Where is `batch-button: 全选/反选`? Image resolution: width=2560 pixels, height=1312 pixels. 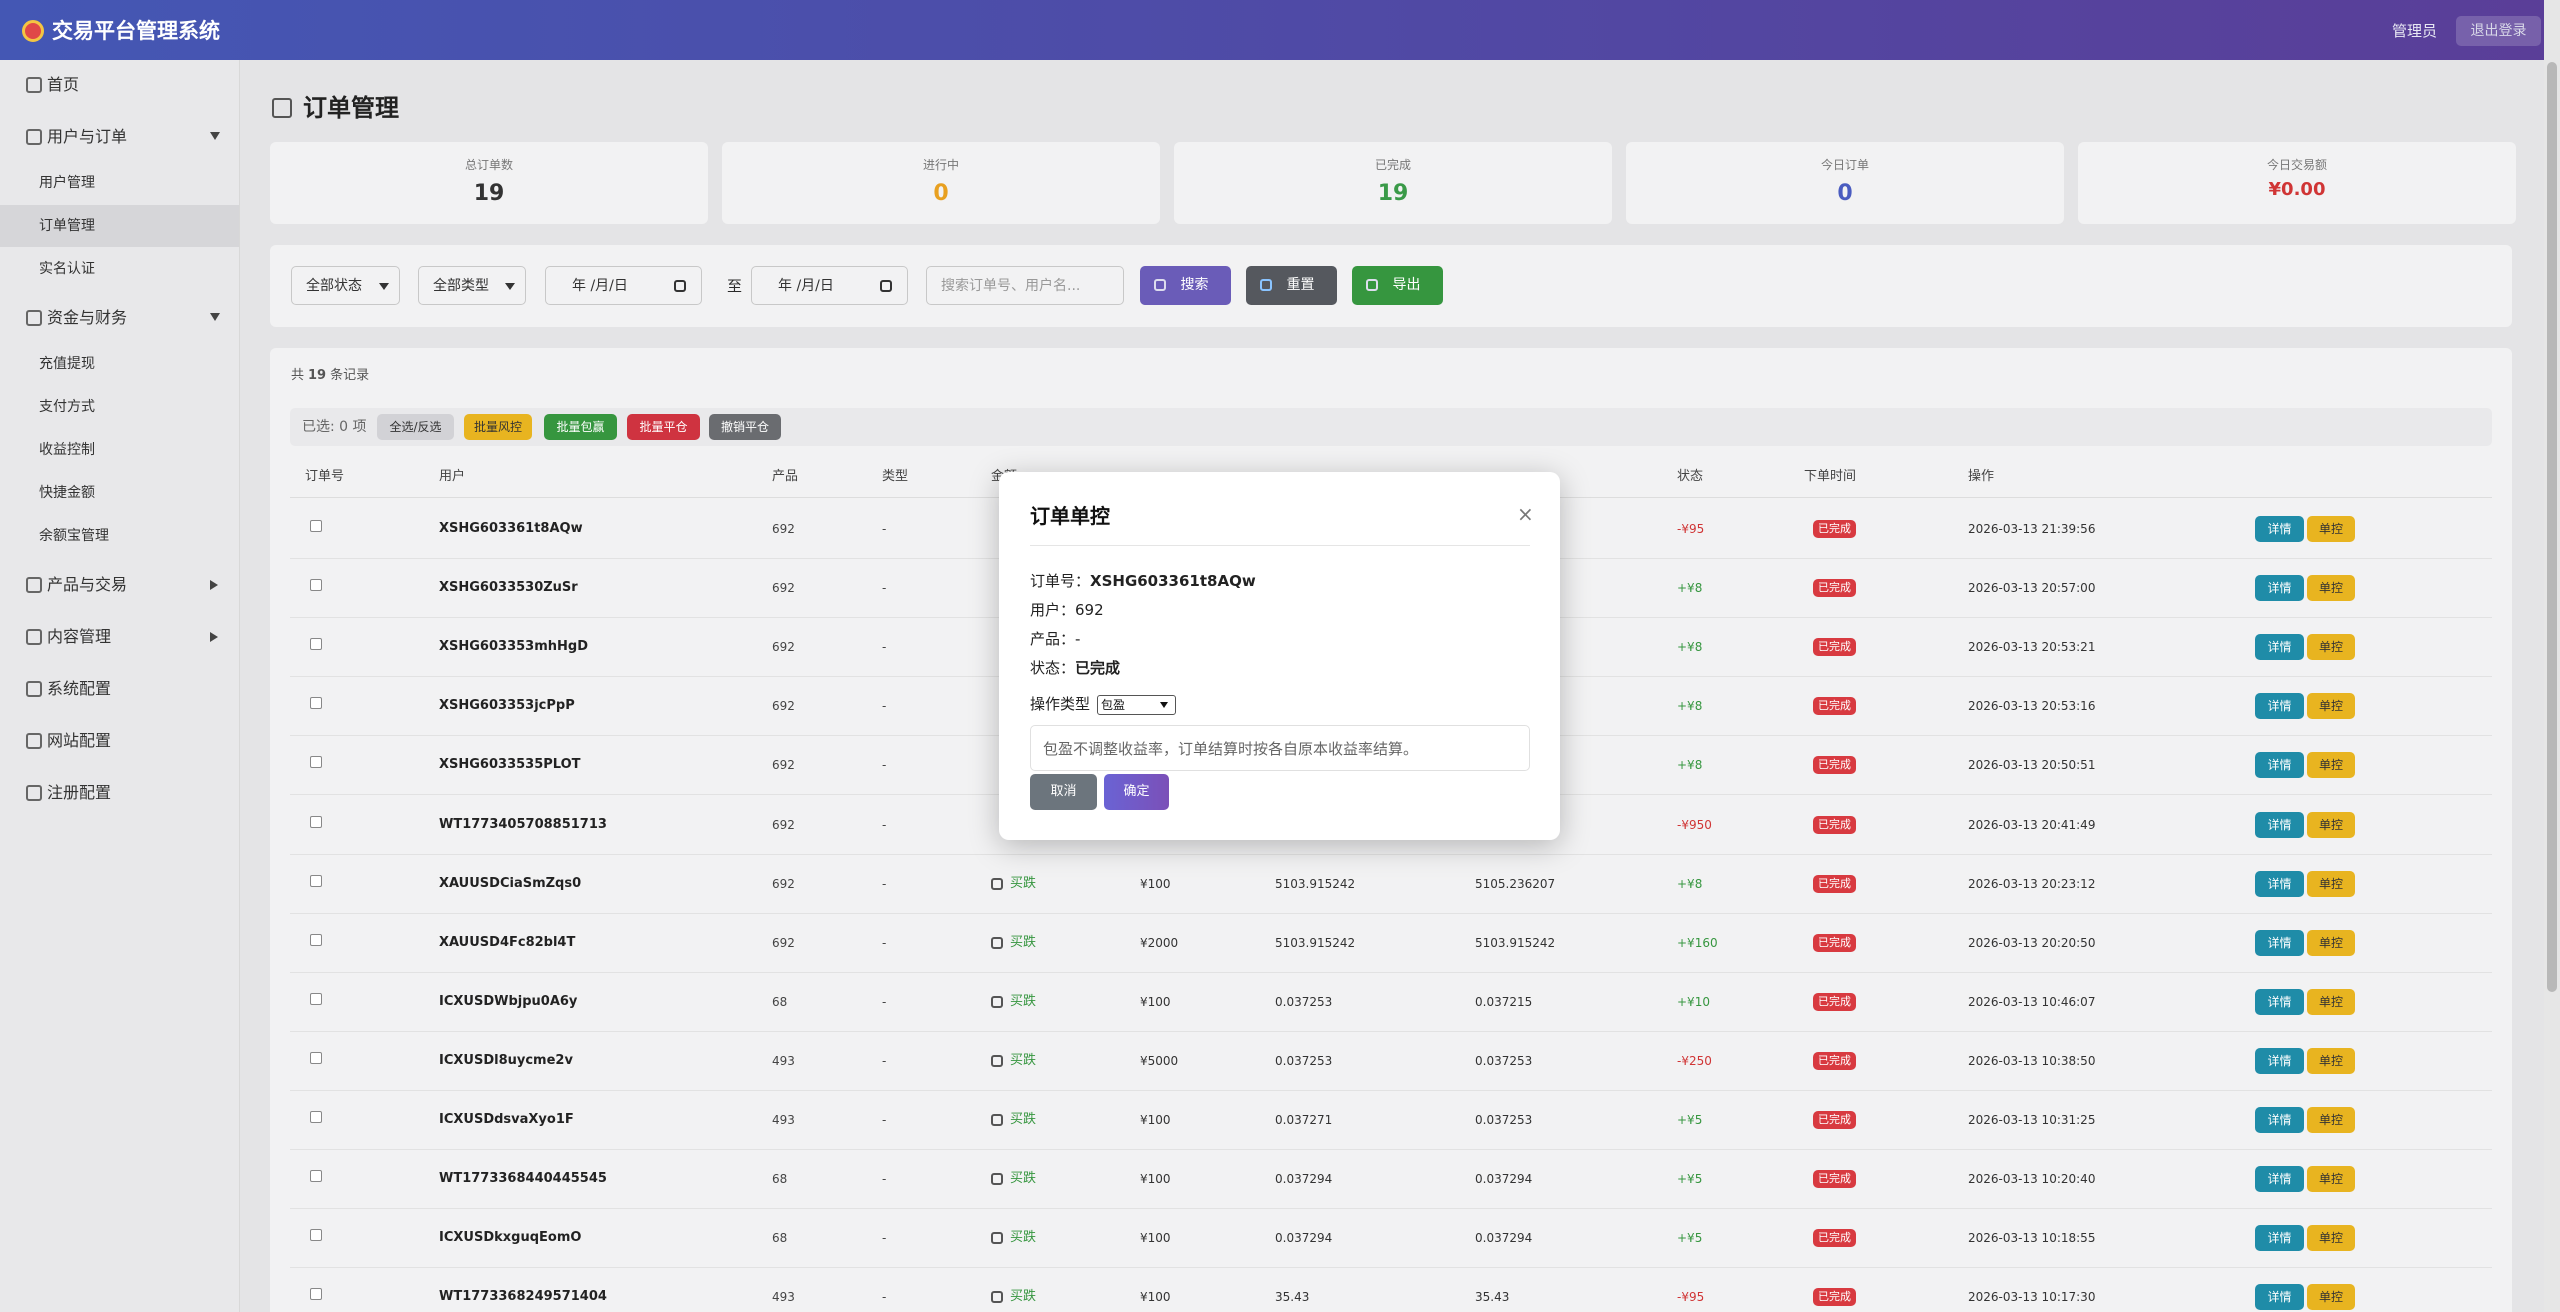
batch-button: 全选/反选 is located at coordinates (415, 427).